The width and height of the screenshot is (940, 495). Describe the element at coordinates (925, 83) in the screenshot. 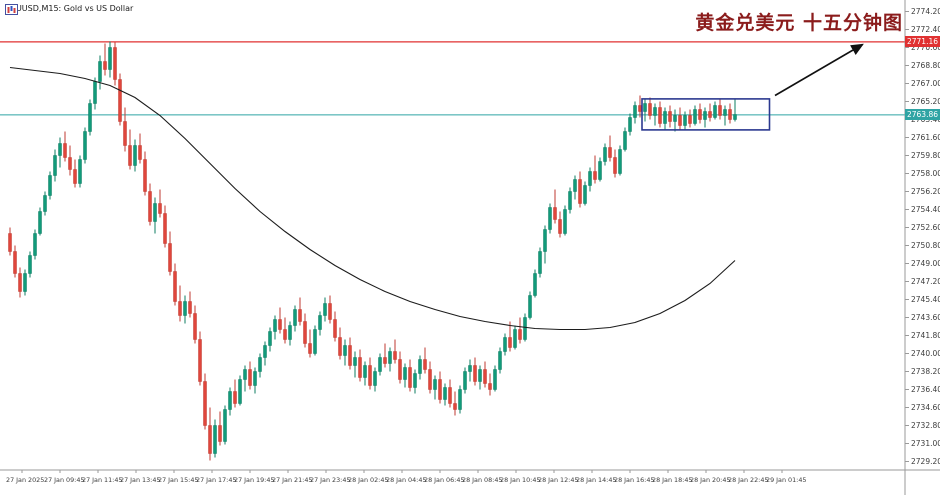

I see `y-tick-label: 2767.00` at that location.